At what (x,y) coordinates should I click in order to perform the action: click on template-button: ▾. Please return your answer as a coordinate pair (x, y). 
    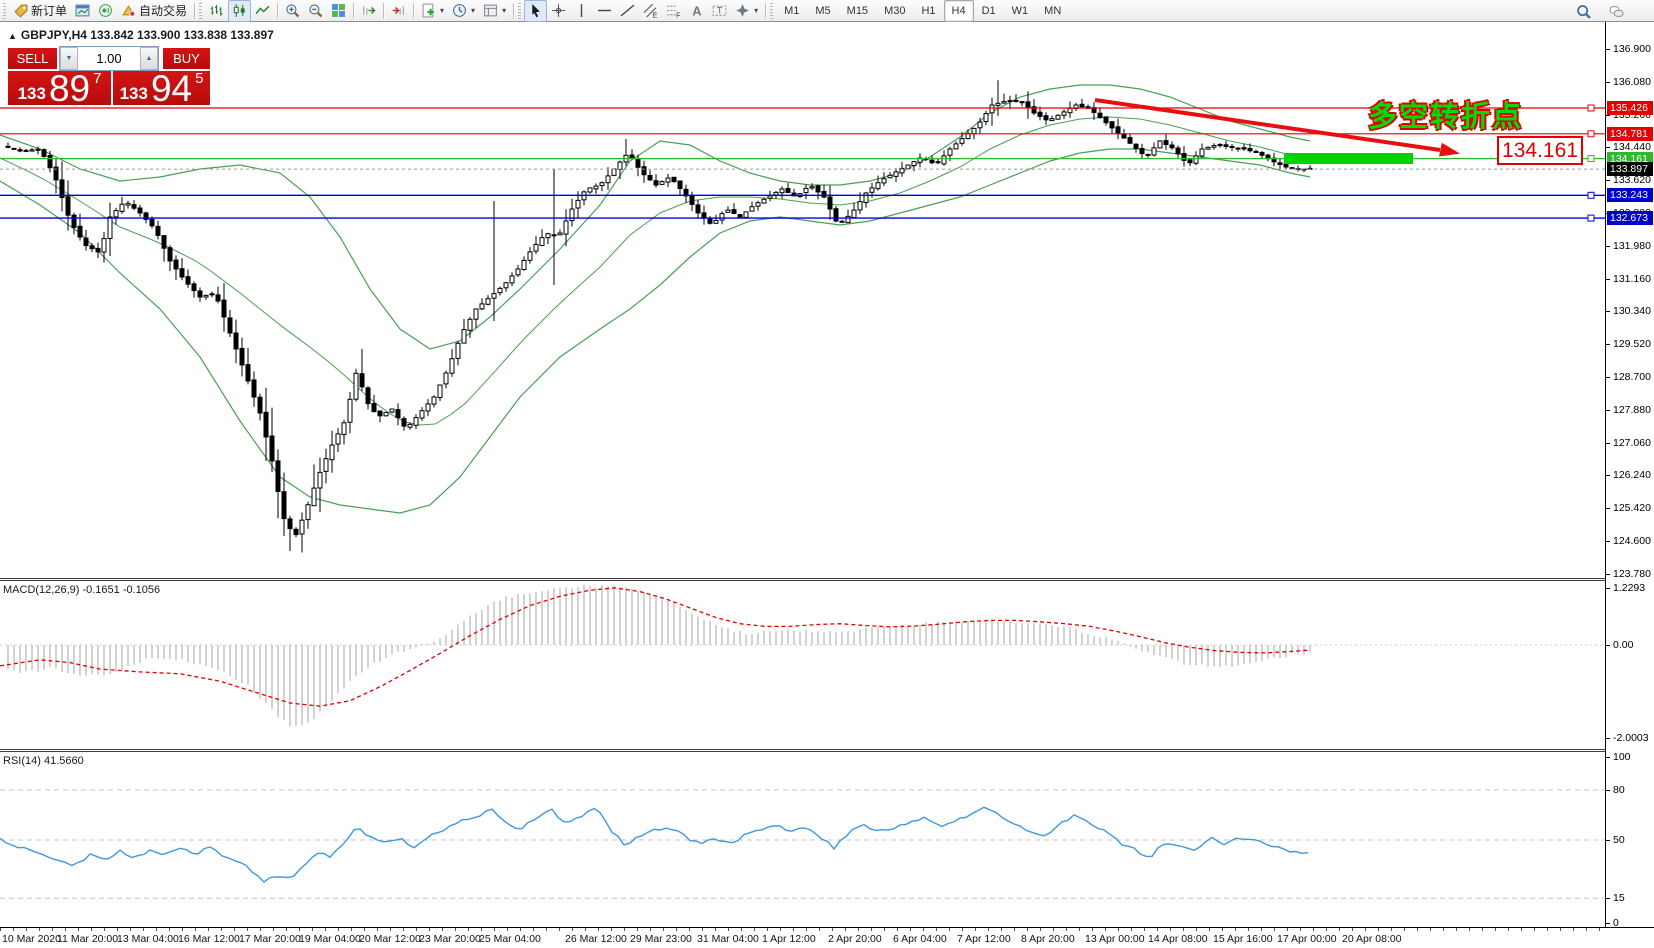
    Looking at the image, I should click on (494, 11).